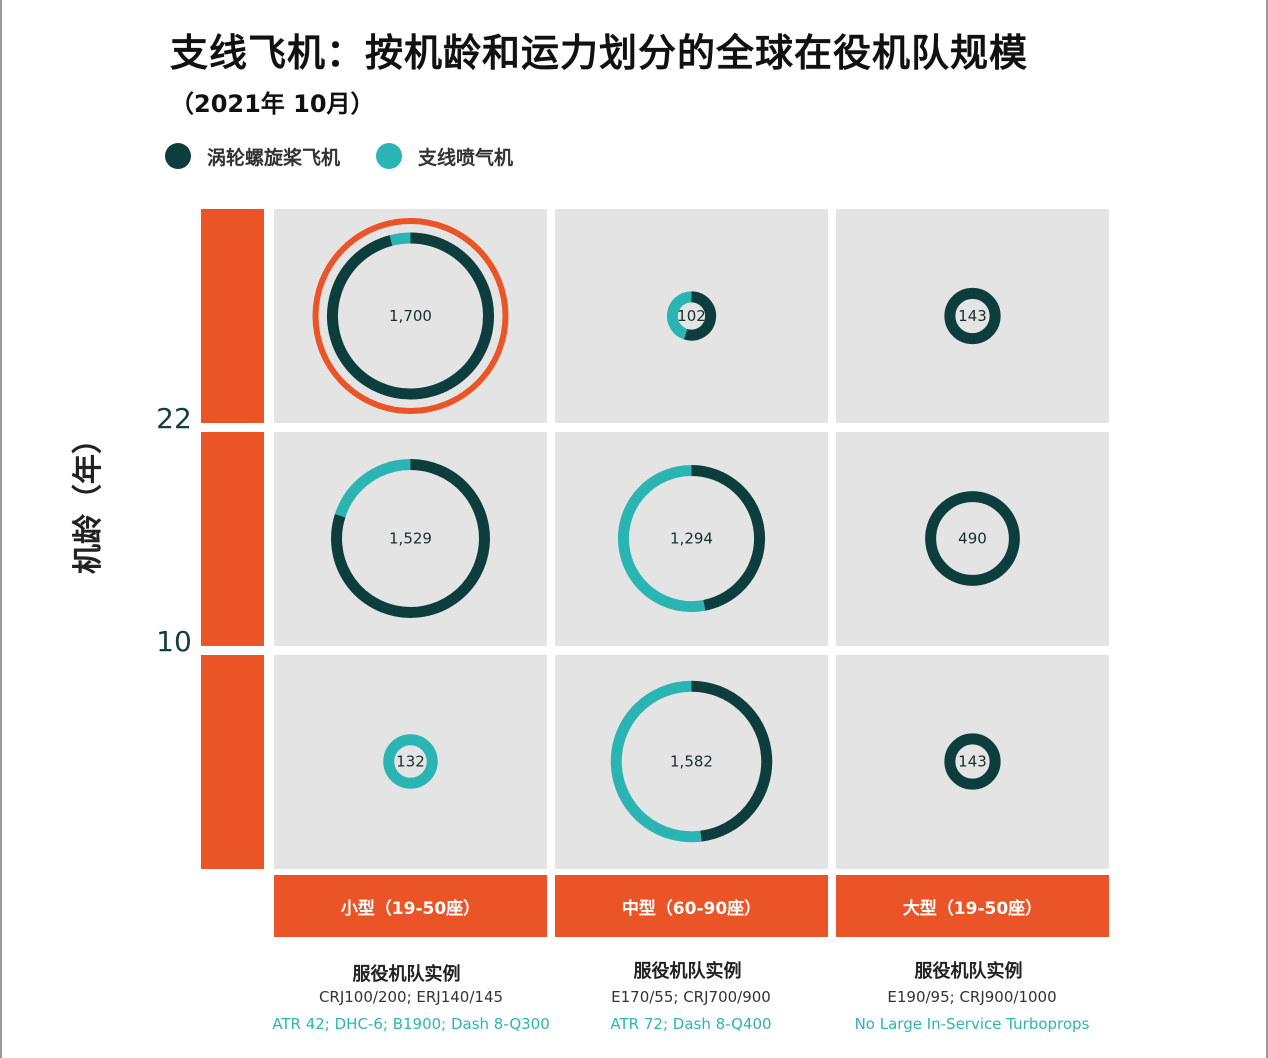  What do you see at coordinates (691, 906) in the screenshot?
I see `x-category-medium: 中型（60-90座）` at bounding box center [691, 906].